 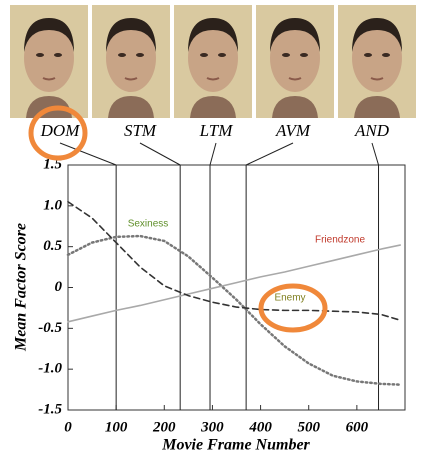 I want to click on marker-label: LTM, so click(x=216, y=130).